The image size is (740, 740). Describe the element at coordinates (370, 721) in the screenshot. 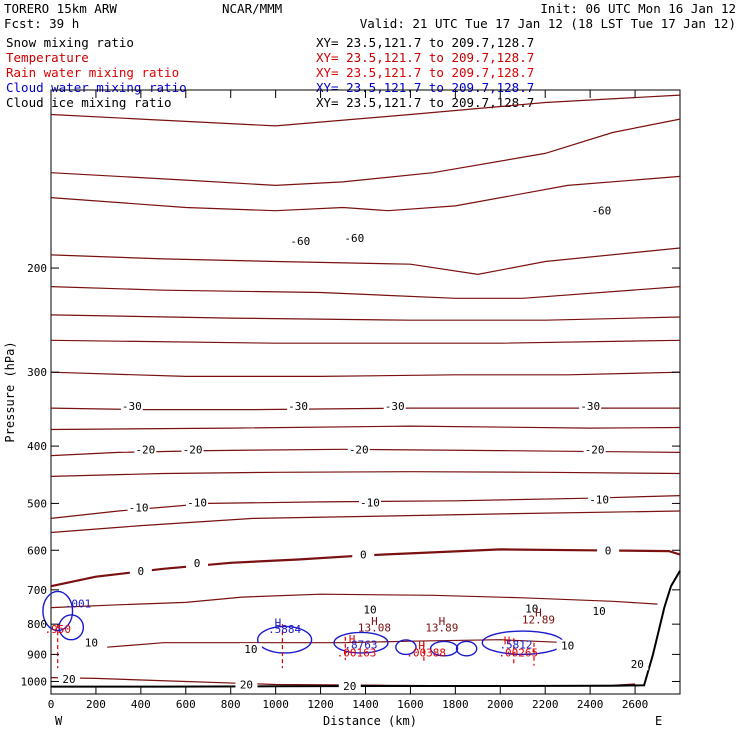

I see `x-axis-title: Distance (km)` at that location.